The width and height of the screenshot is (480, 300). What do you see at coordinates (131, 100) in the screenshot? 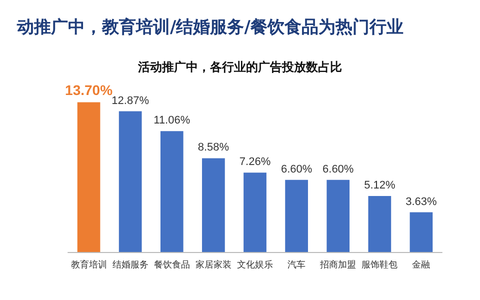
I see `data-label: 12.87%` at bounding box center [131, 100].